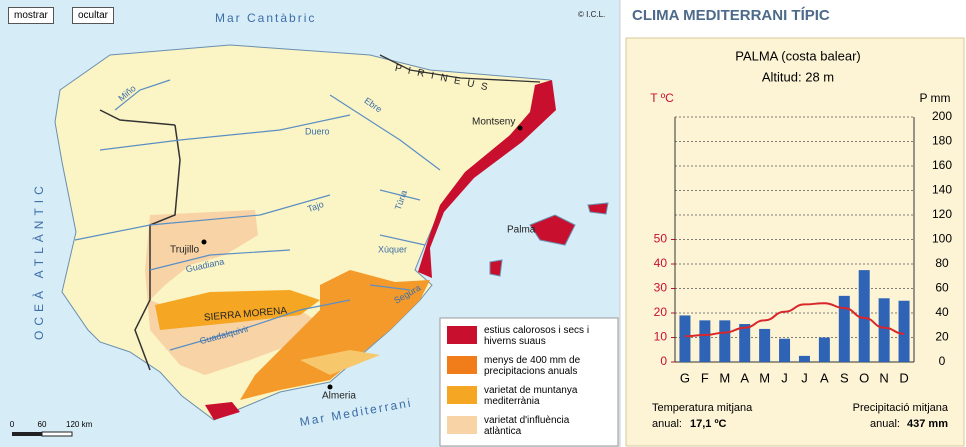  Describe the element at coordinates (883, 377) in the screenshot. I see `month-label: N` at that location.